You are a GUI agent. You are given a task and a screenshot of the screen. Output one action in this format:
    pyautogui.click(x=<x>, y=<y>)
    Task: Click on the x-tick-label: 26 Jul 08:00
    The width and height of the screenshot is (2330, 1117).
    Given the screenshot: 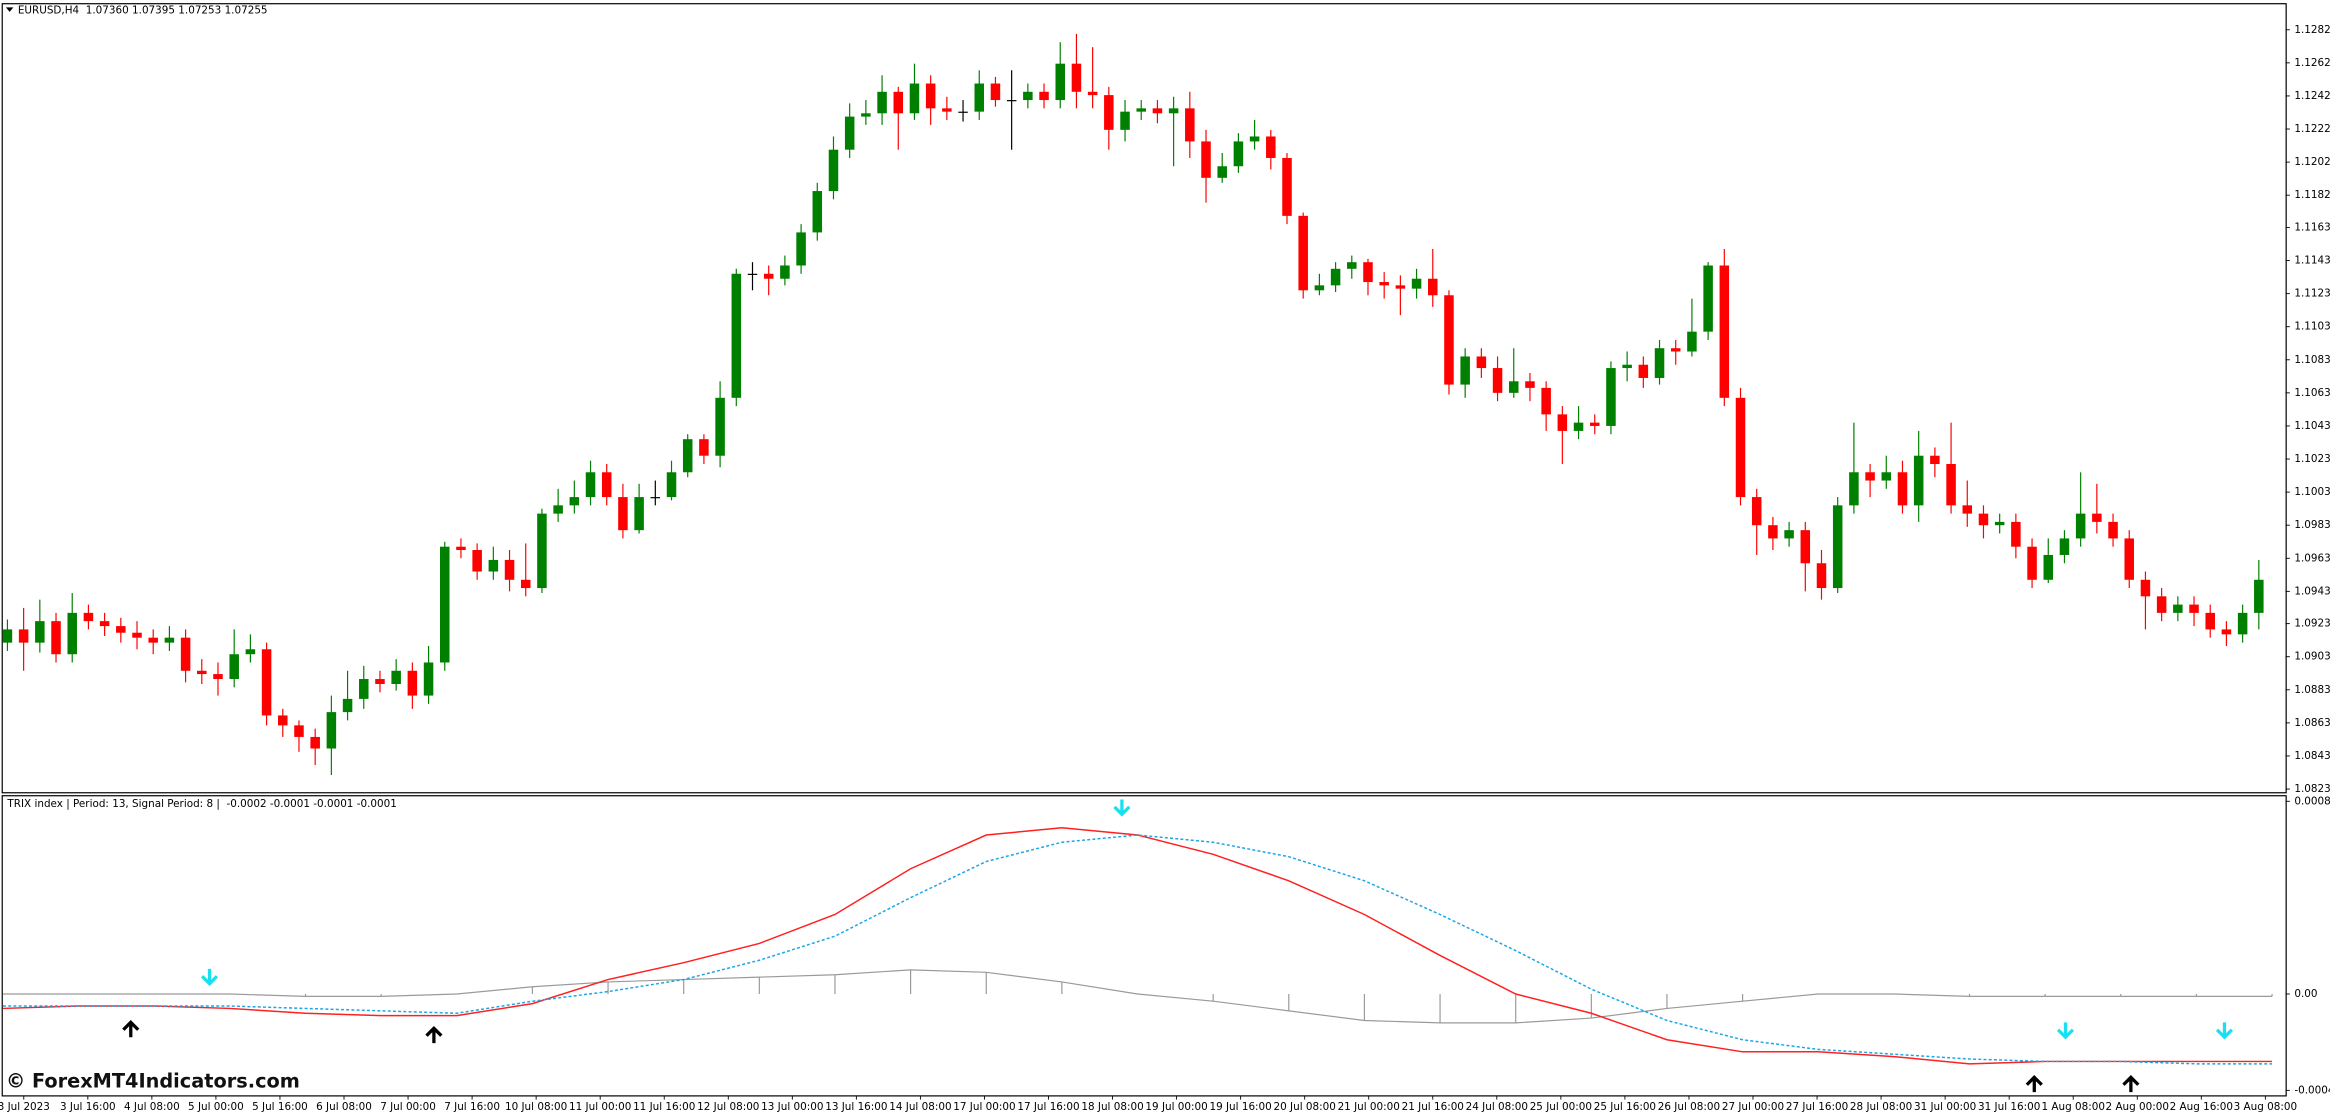 What is the action you would take?
    pyautogui.click(x=1689, y=1107)
    